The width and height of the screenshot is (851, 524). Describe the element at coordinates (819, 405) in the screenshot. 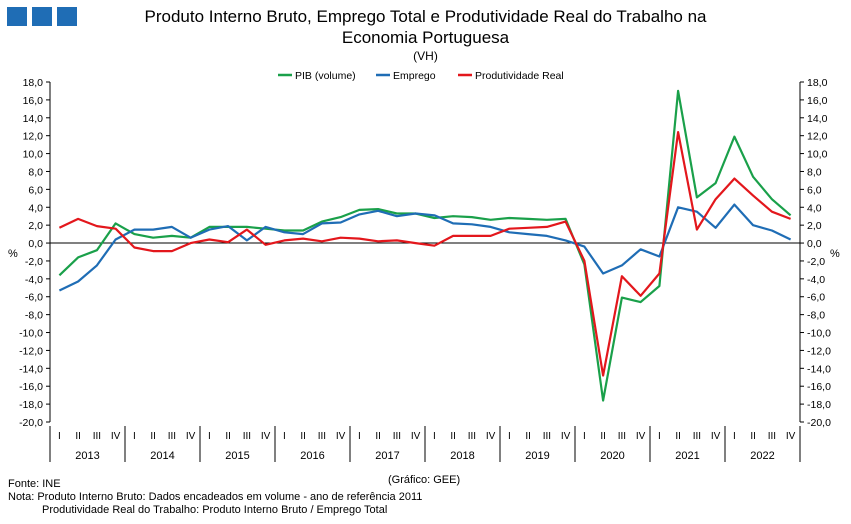

I see `y-tick-label-right: -18,0` at that location.